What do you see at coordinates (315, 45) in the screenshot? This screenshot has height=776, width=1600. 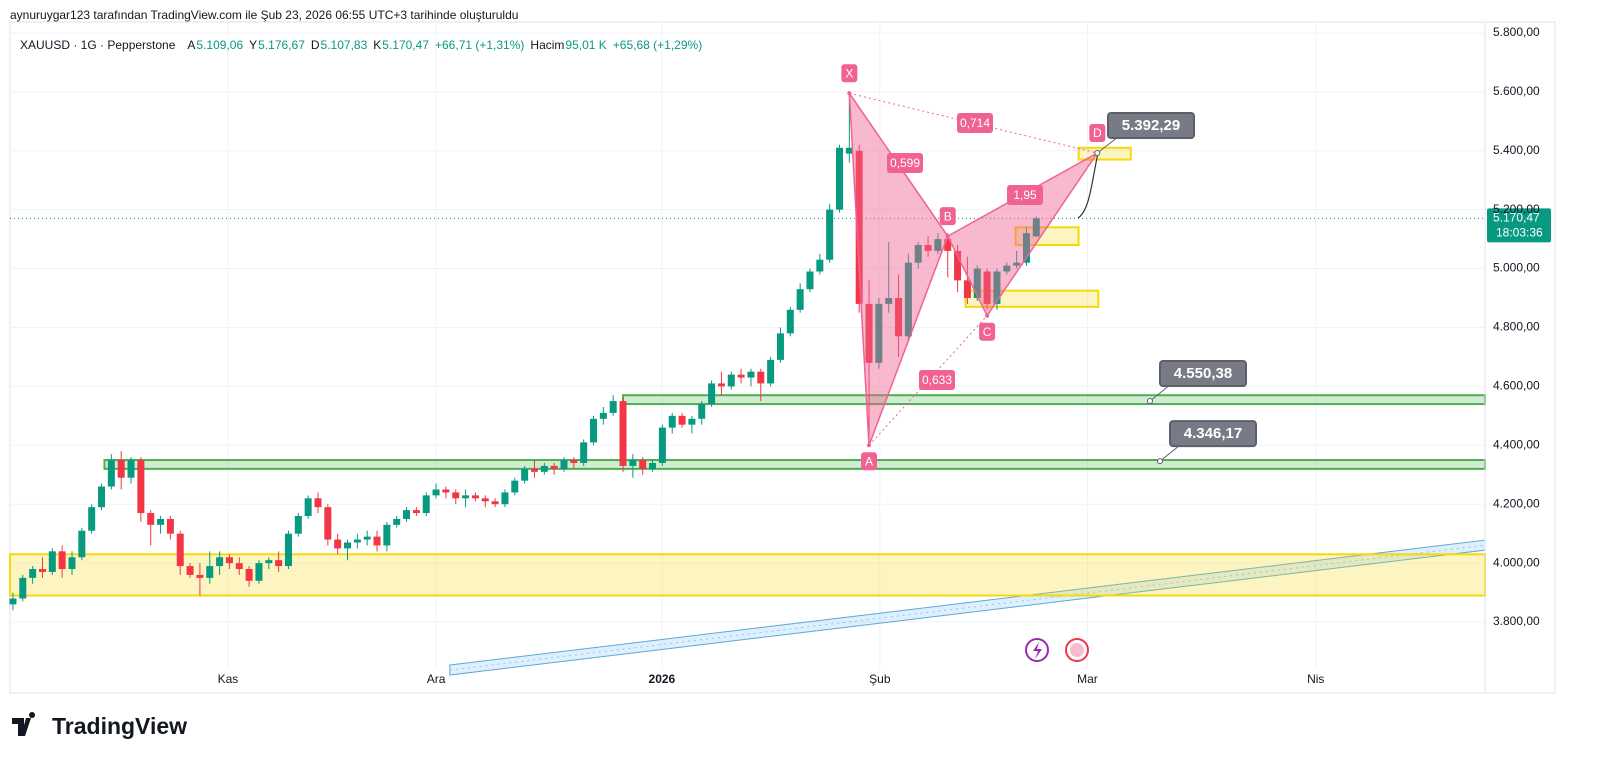 I see `legend-low-label: D` at bounding box center [315, 45].